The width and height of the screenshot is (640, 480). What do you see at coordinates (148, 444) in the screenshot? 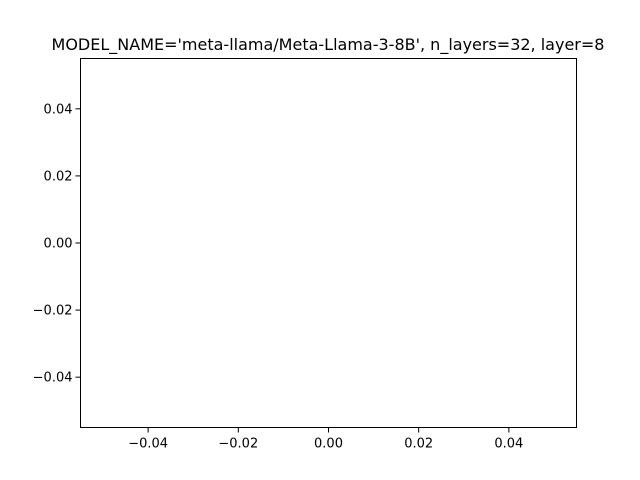
I see `x-tick-label: −0.04` at bounding box center [148, 444].